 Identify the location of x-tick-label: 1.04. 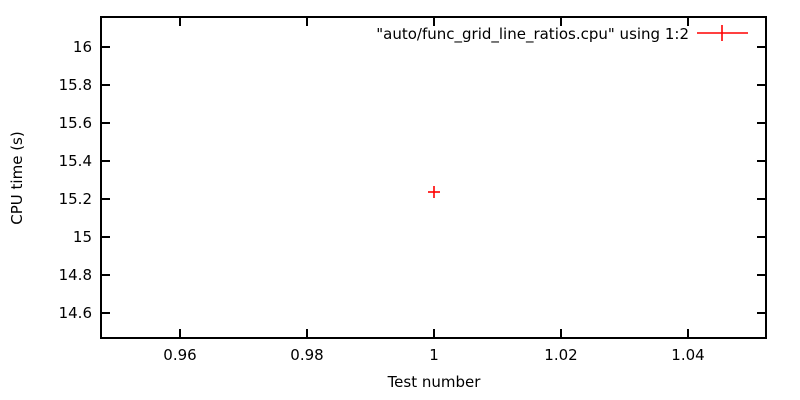
(687, 355).